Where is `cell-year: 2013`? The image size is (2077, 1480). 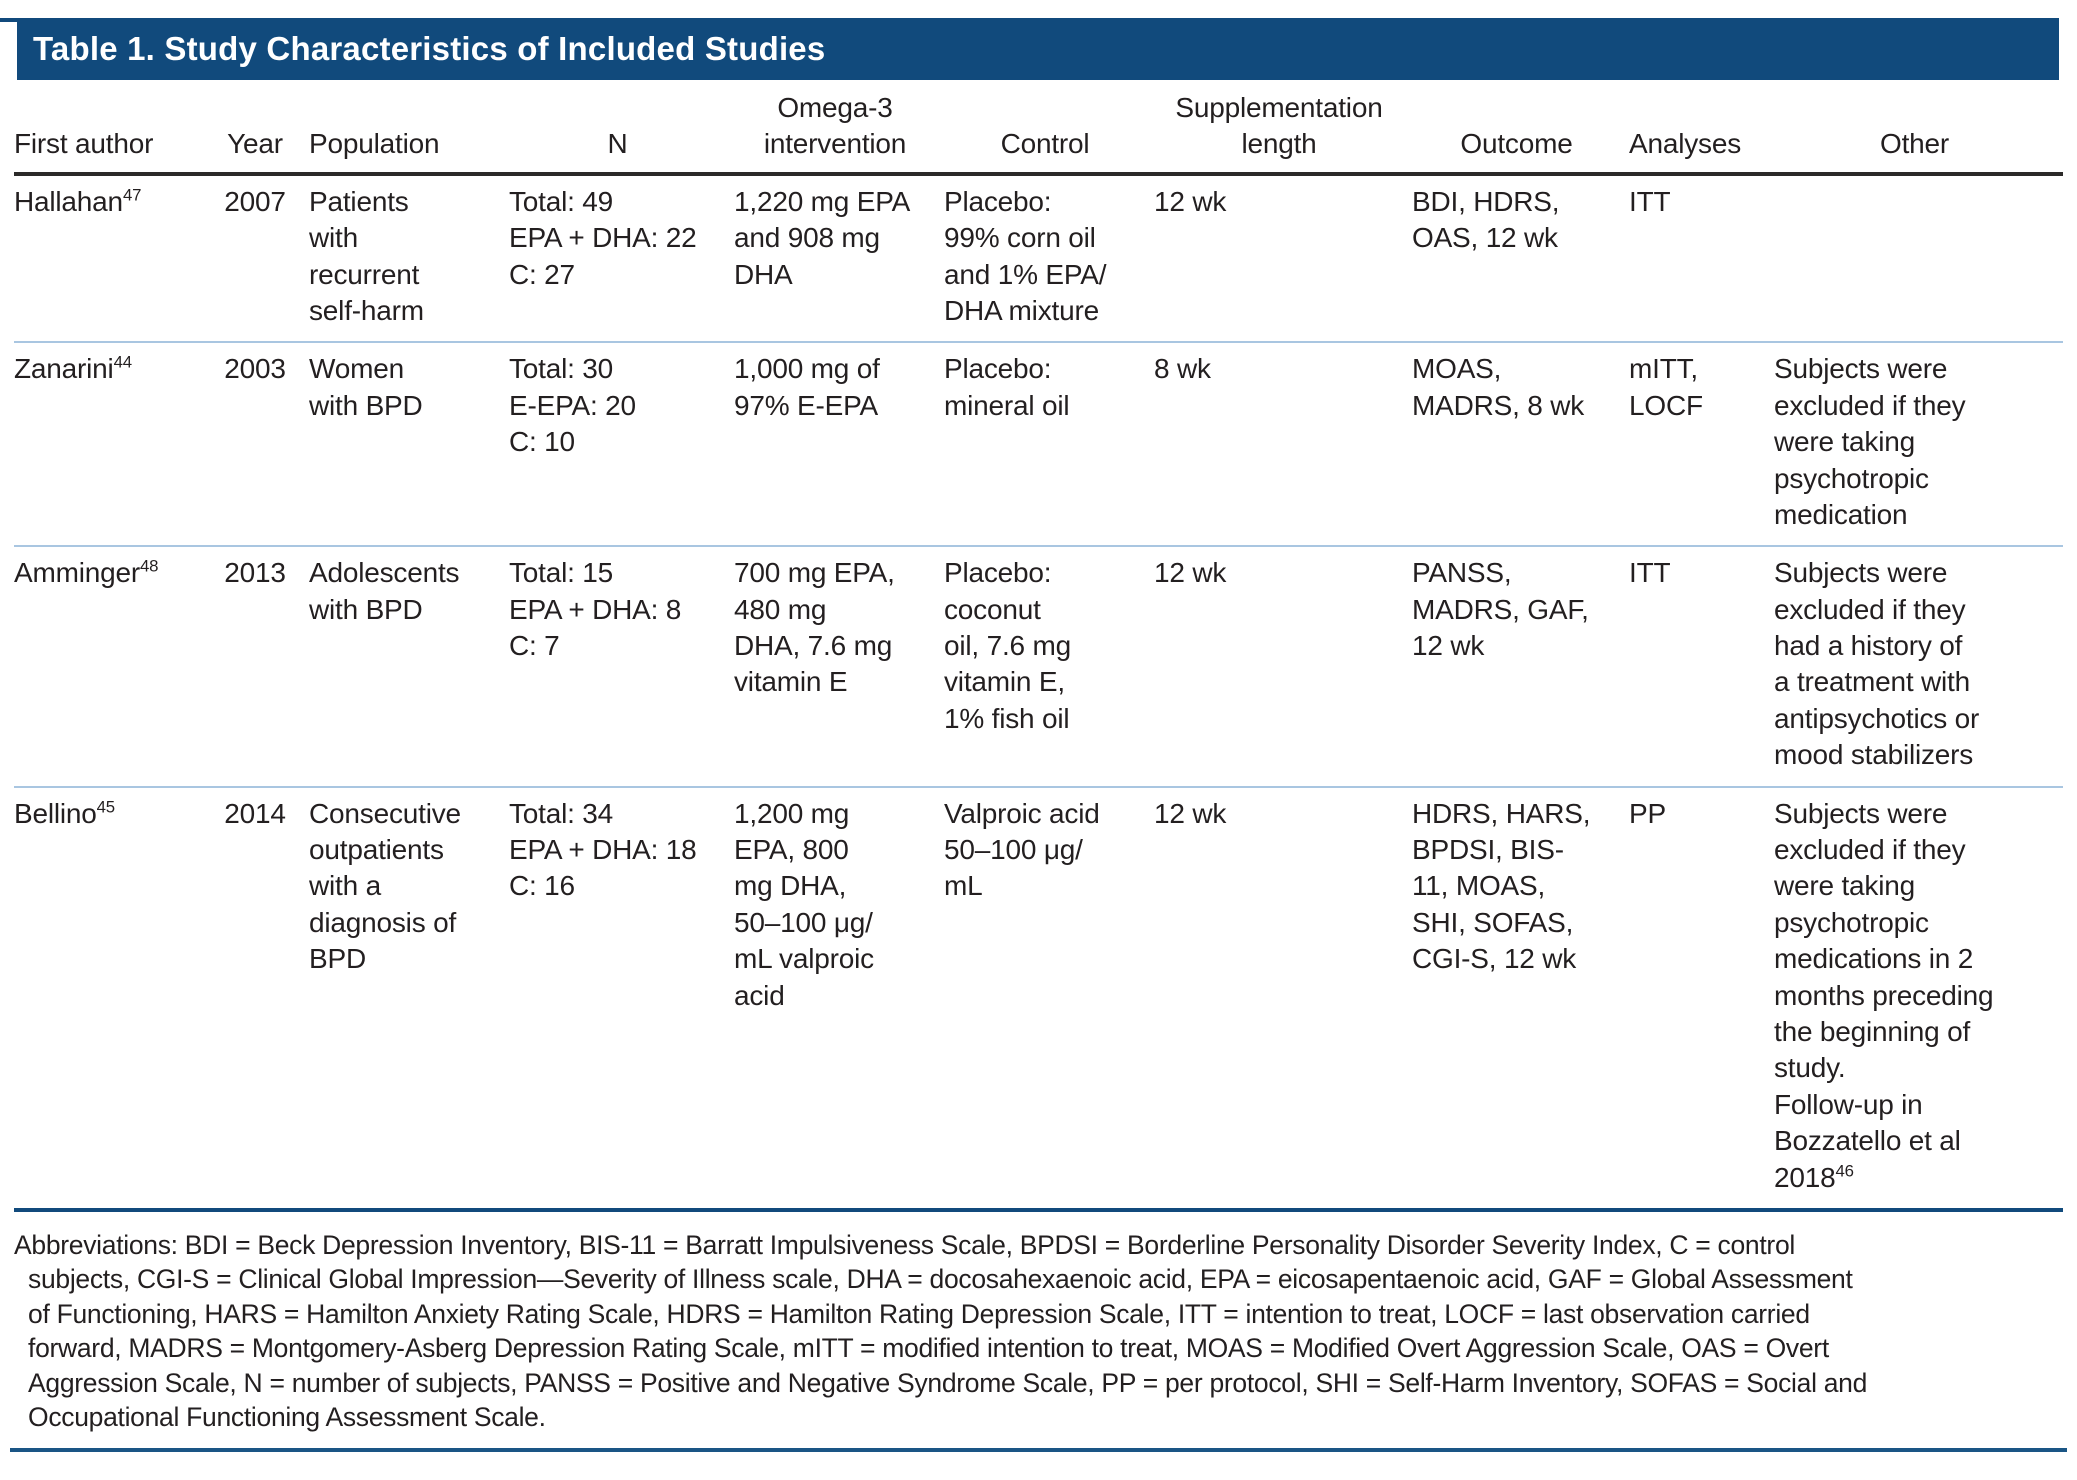
cell-year: 2013 is located at coordinates (255, 573).